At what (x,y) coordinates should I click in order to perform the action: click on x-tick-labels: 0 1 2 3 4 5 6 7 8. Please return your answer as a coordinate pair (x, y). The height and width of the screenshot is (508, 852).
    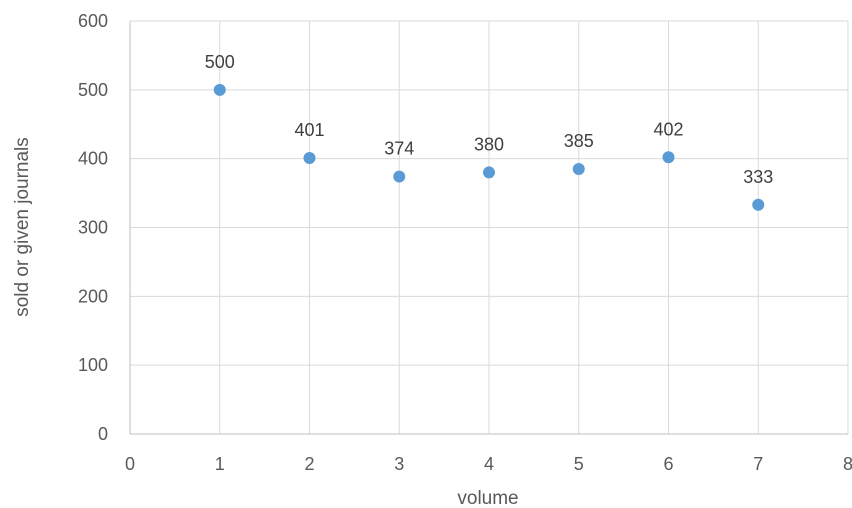
    Looking at the image, I should click on (488, 464).